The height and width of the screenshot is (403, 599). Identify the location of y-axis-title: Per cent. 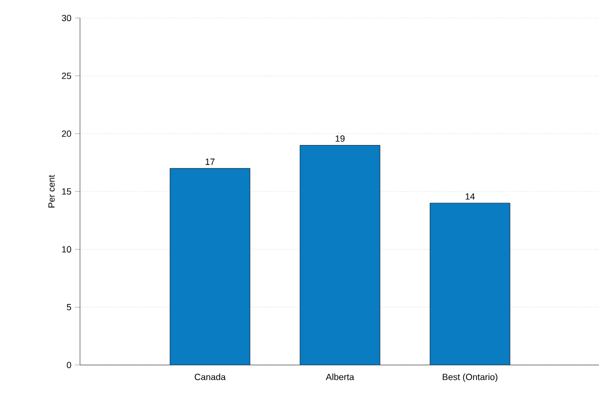
(51, 191).